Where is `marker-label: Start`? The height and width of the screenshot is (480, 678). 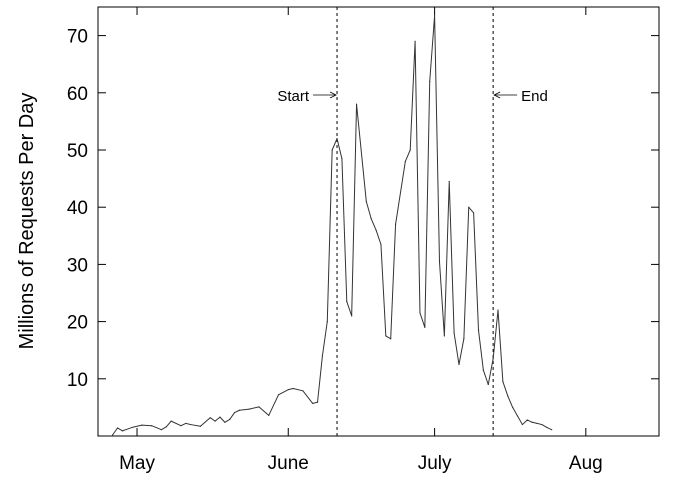 marker-label: Start is located at coordinates (293, 96).